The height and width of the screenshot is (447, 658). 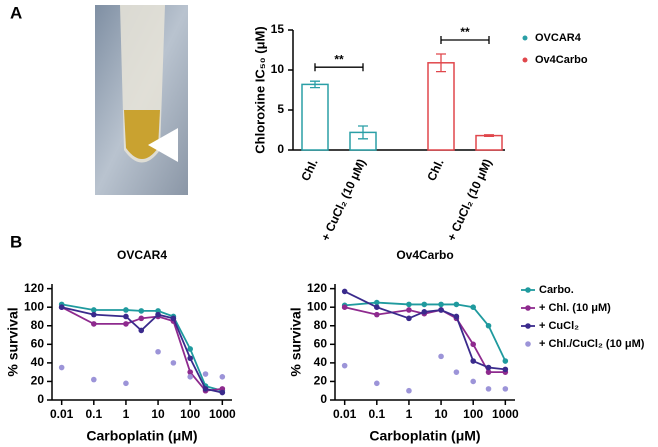 I want to click on y-tick-label: 5, so click(x=280, y=109).